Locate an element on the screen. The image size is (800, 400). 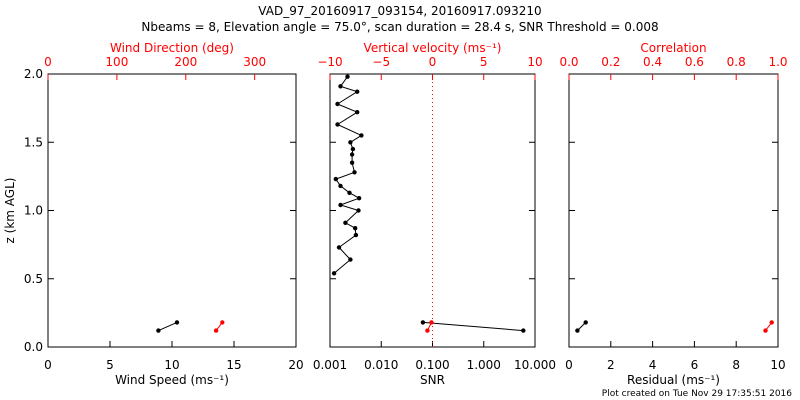
panel3-bottom-tick-label-4: 8 is located at coordinates (736, 365).